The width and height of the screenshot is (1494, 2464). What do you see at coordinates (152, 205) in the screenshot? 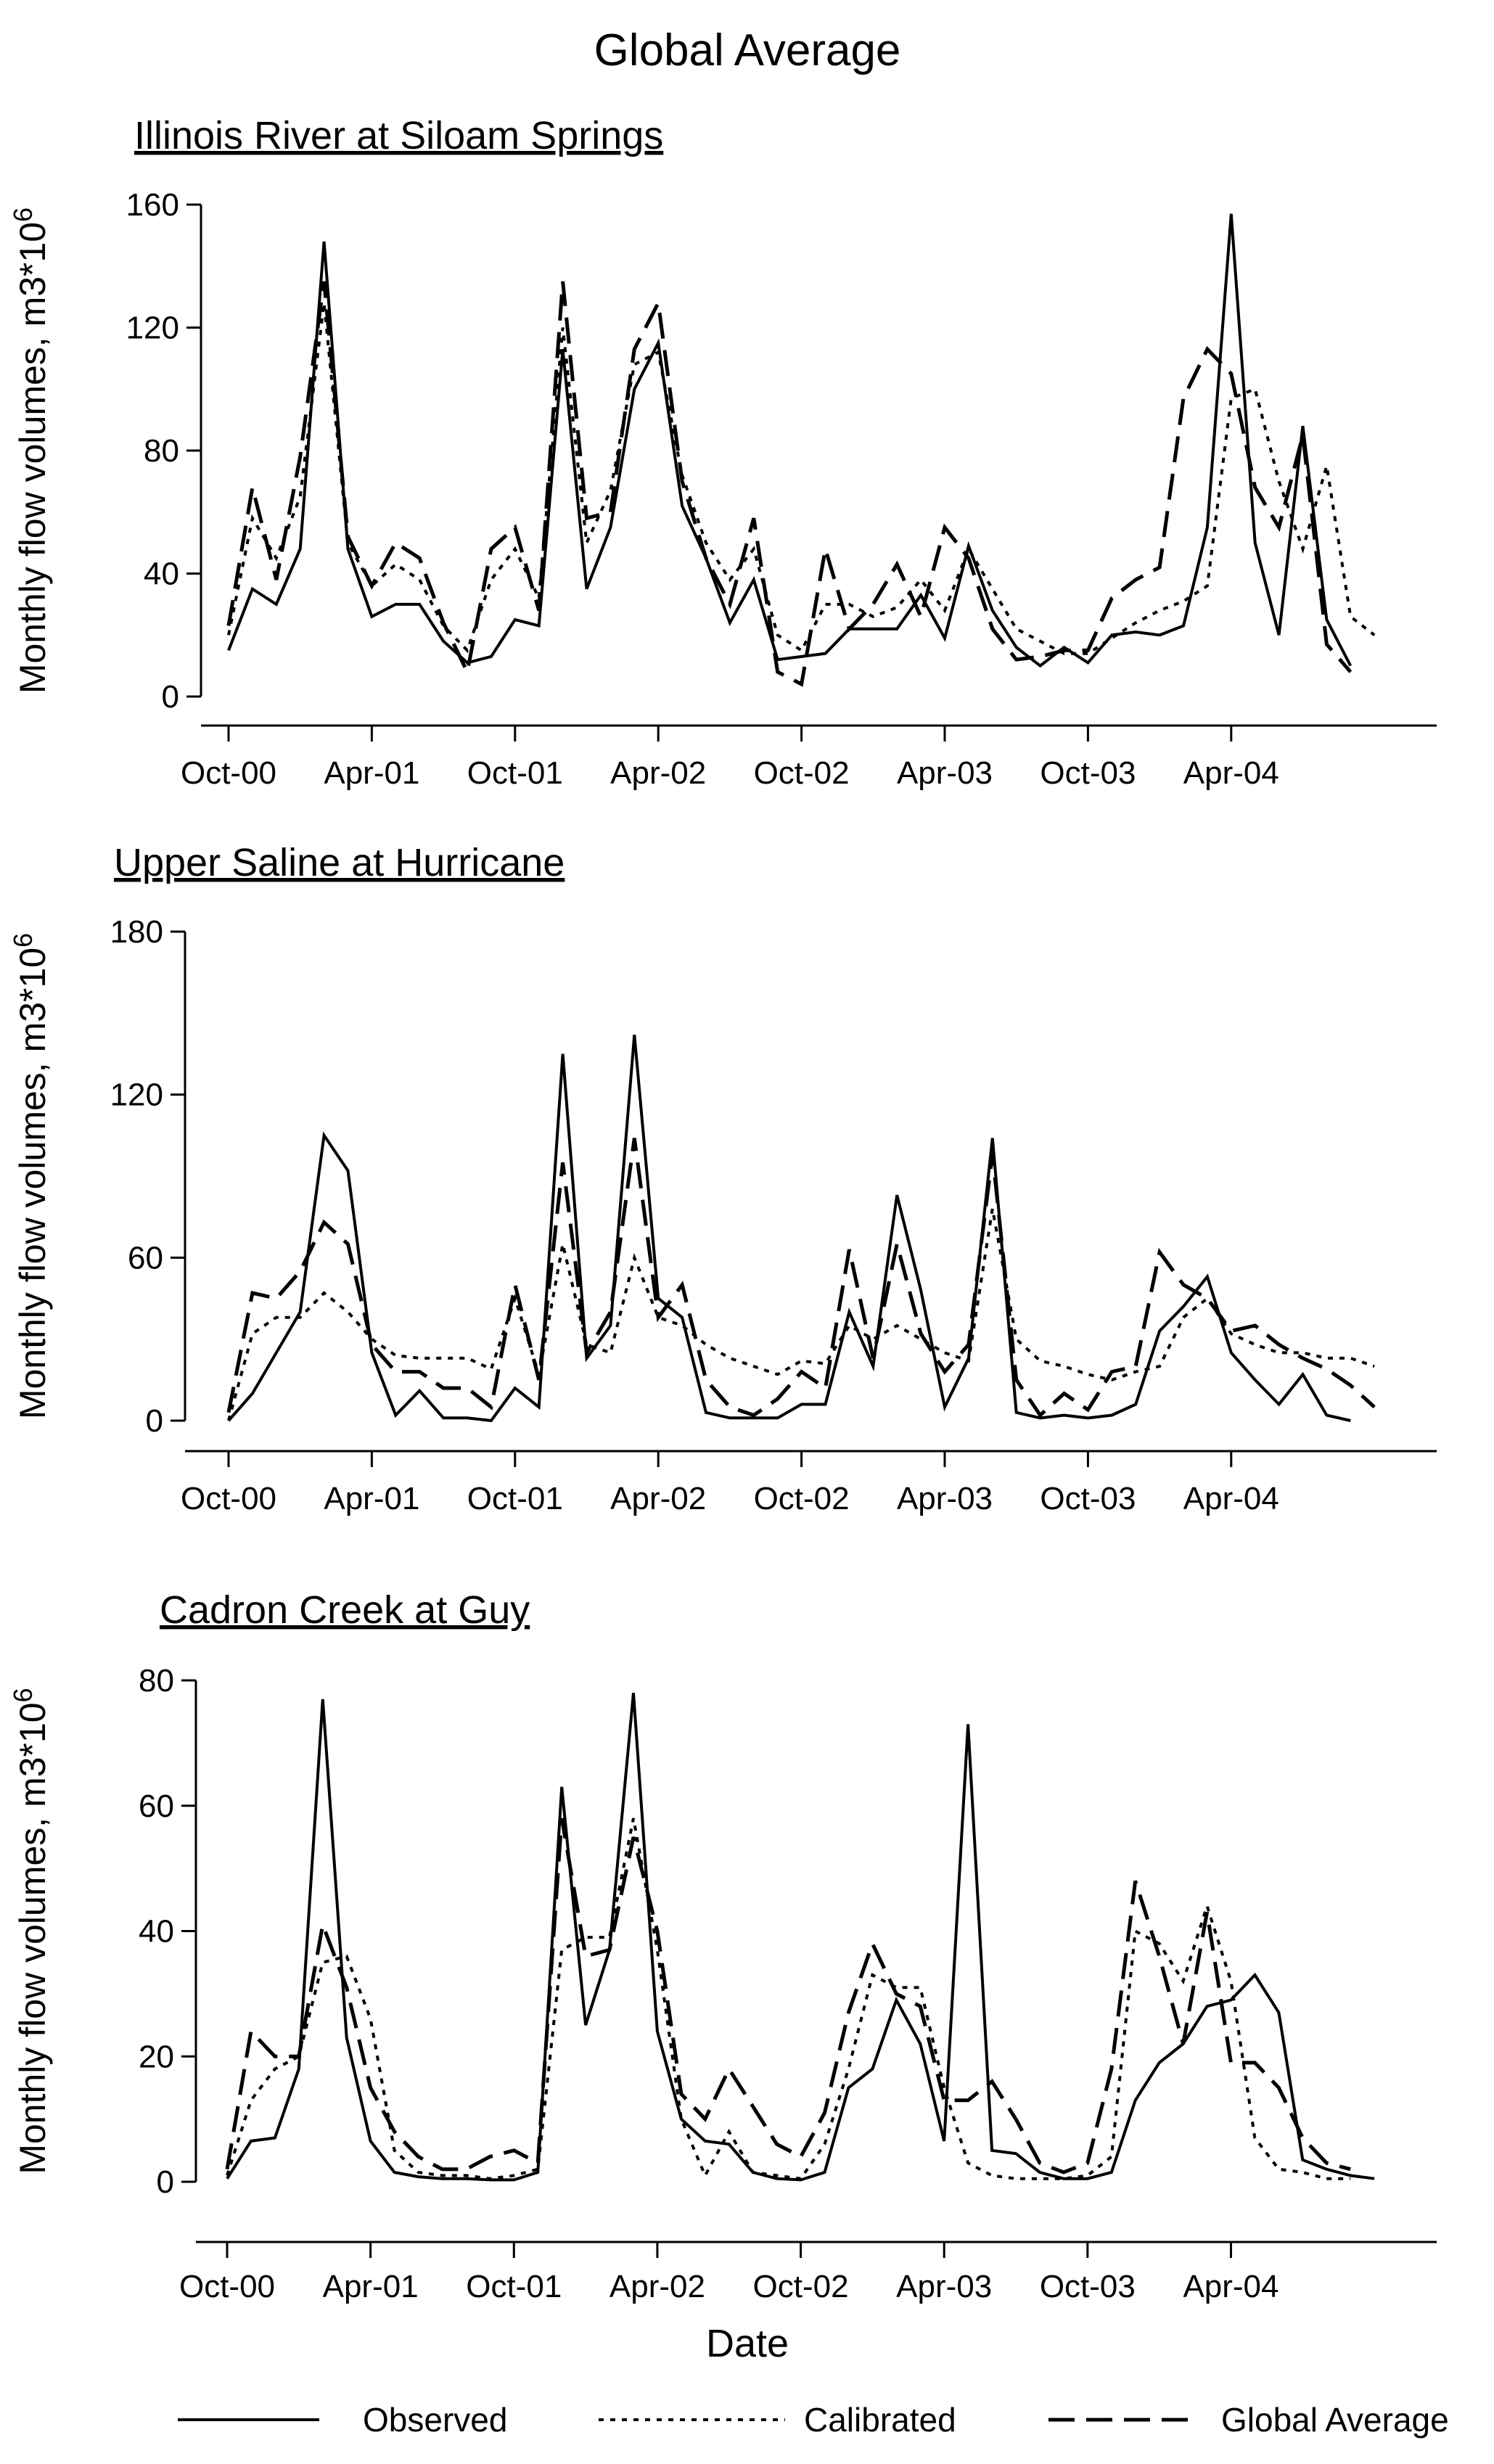
I see `y-tick-label: 160` at bounding box center [152, 205].